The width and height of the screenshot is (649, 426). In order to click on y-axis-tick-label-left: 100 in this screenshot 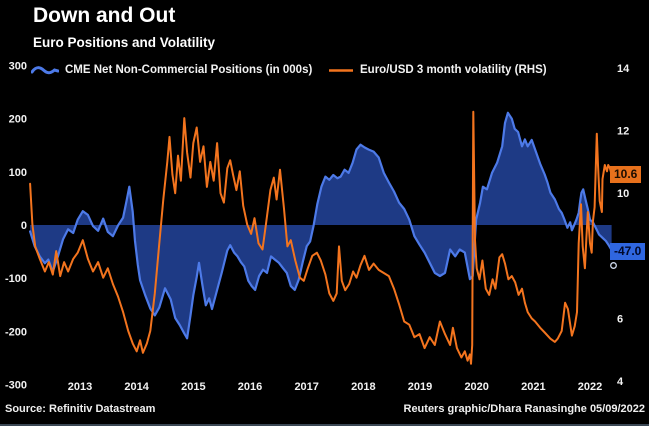, I will do `click(18, 173)`.